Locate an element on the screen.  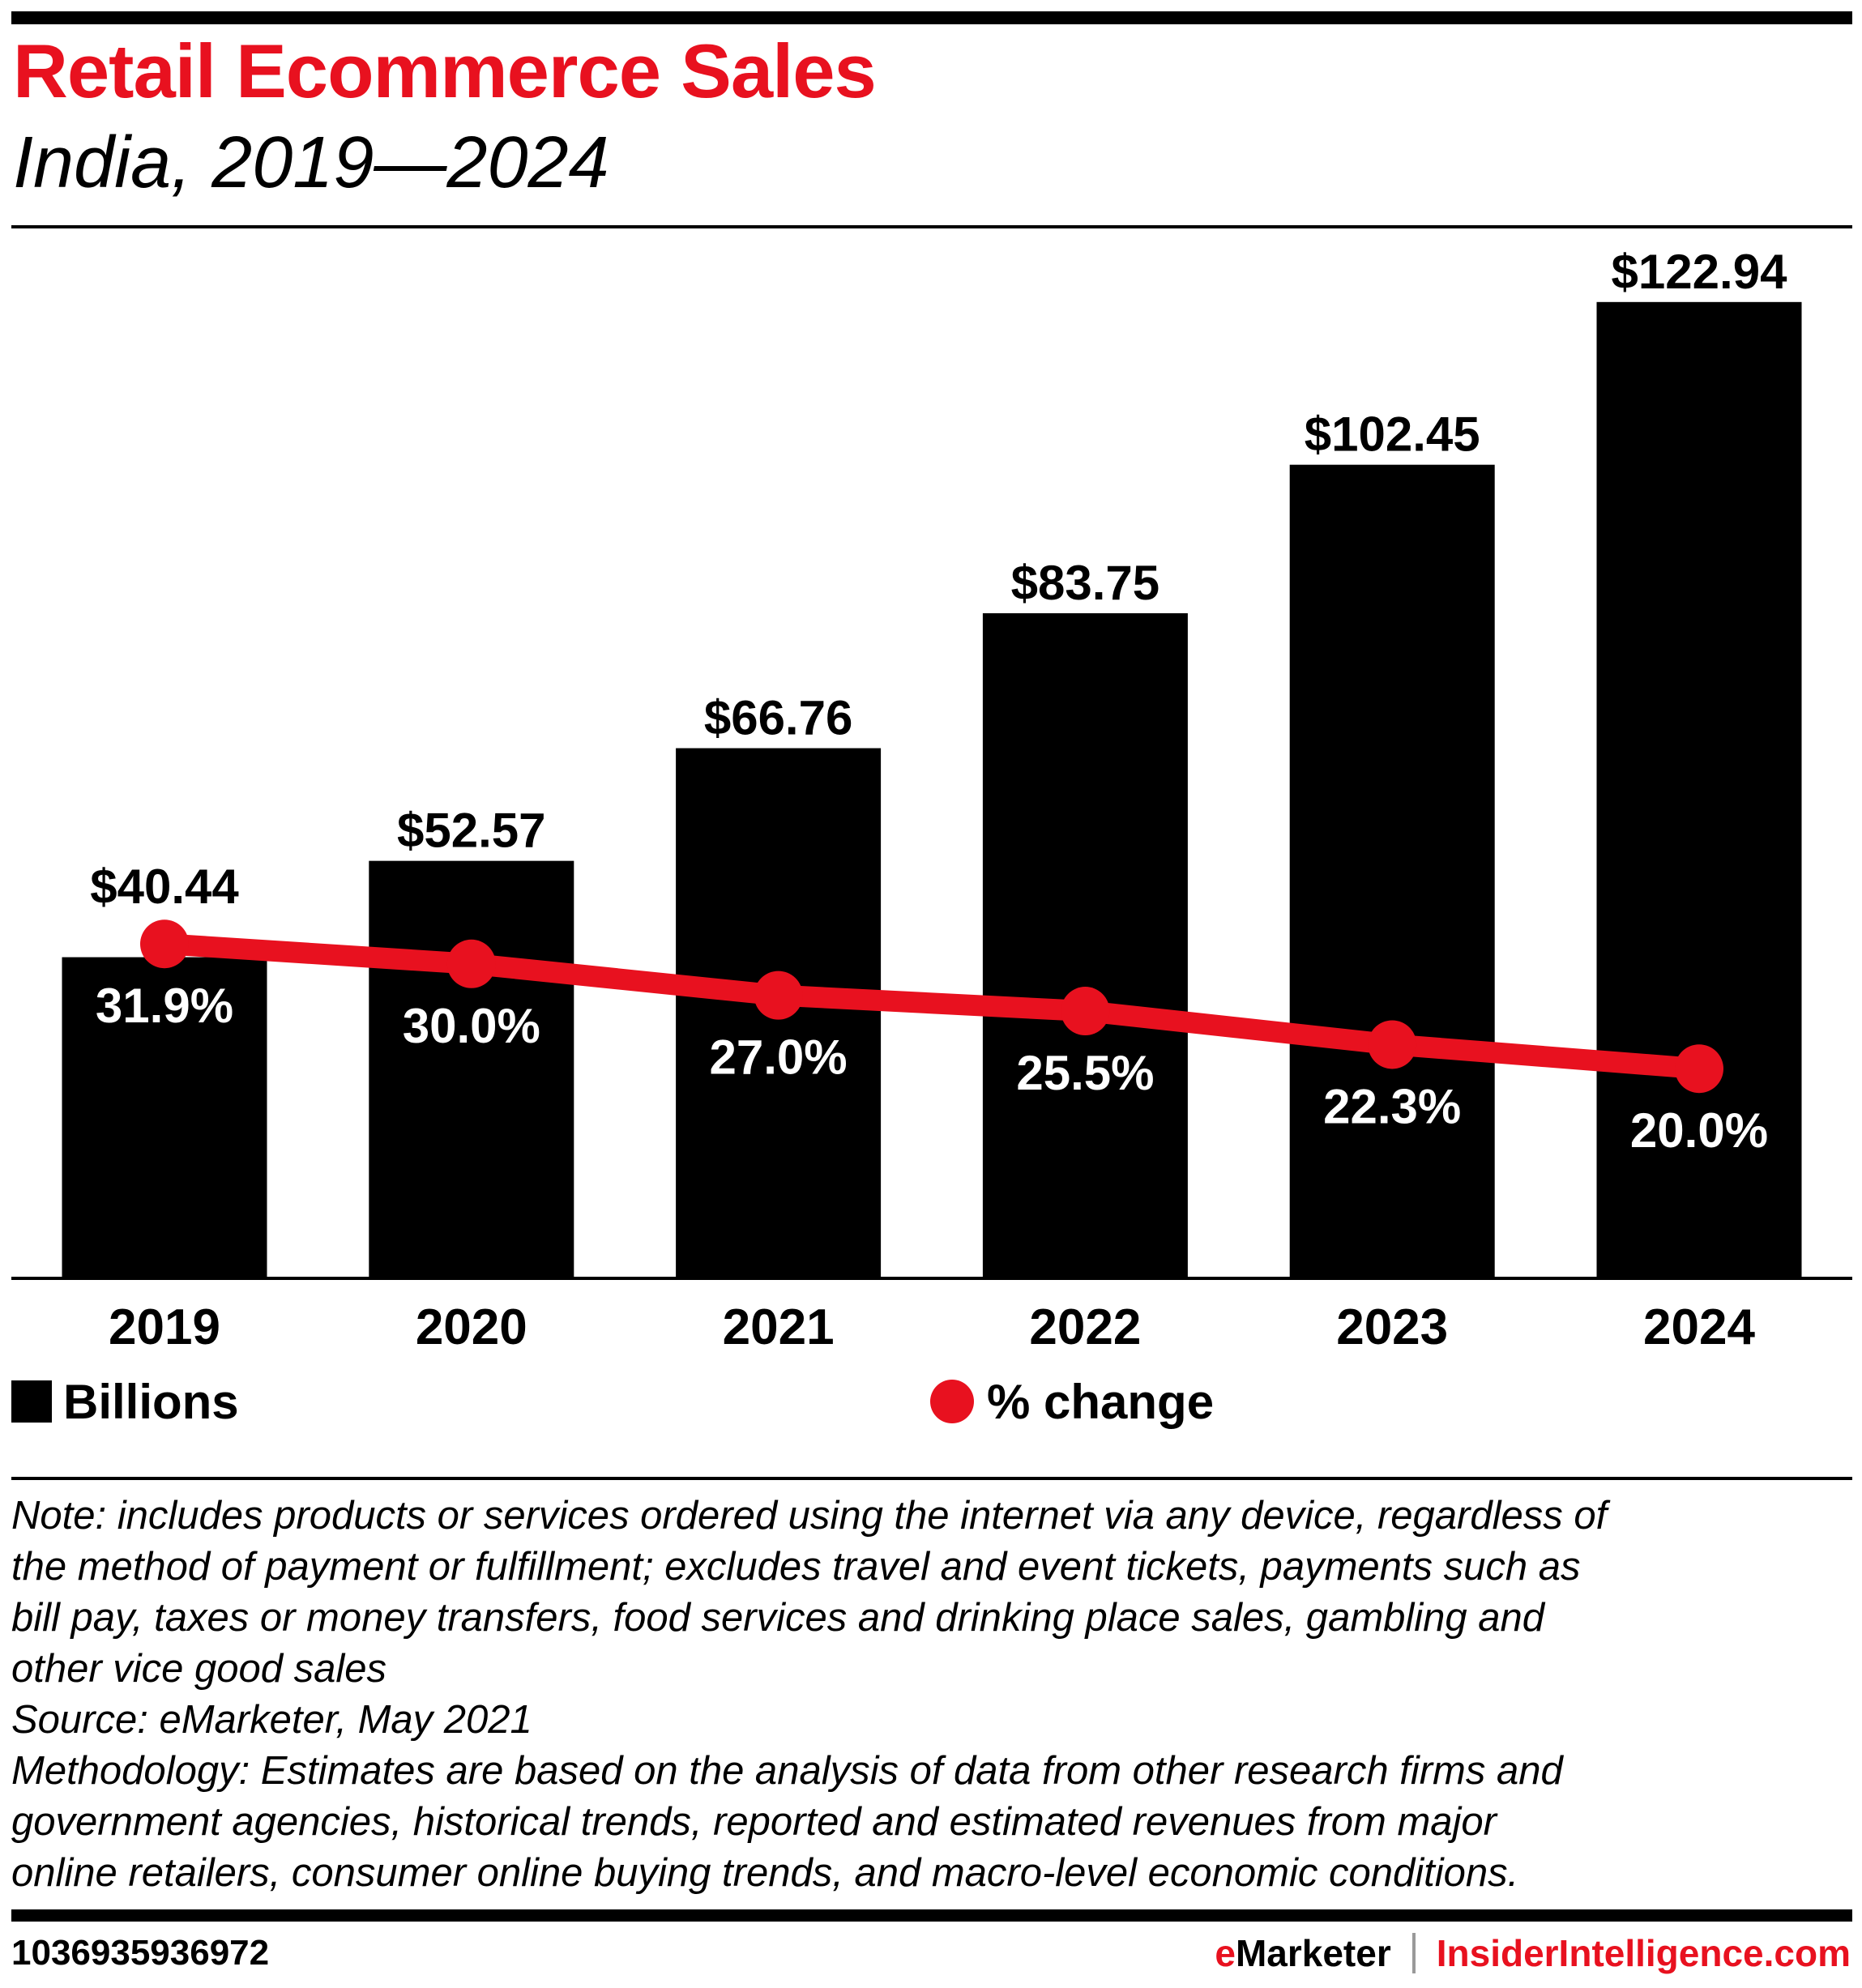
percent-change-label-2021: 27.0% is located at coordinates (779, 1057).